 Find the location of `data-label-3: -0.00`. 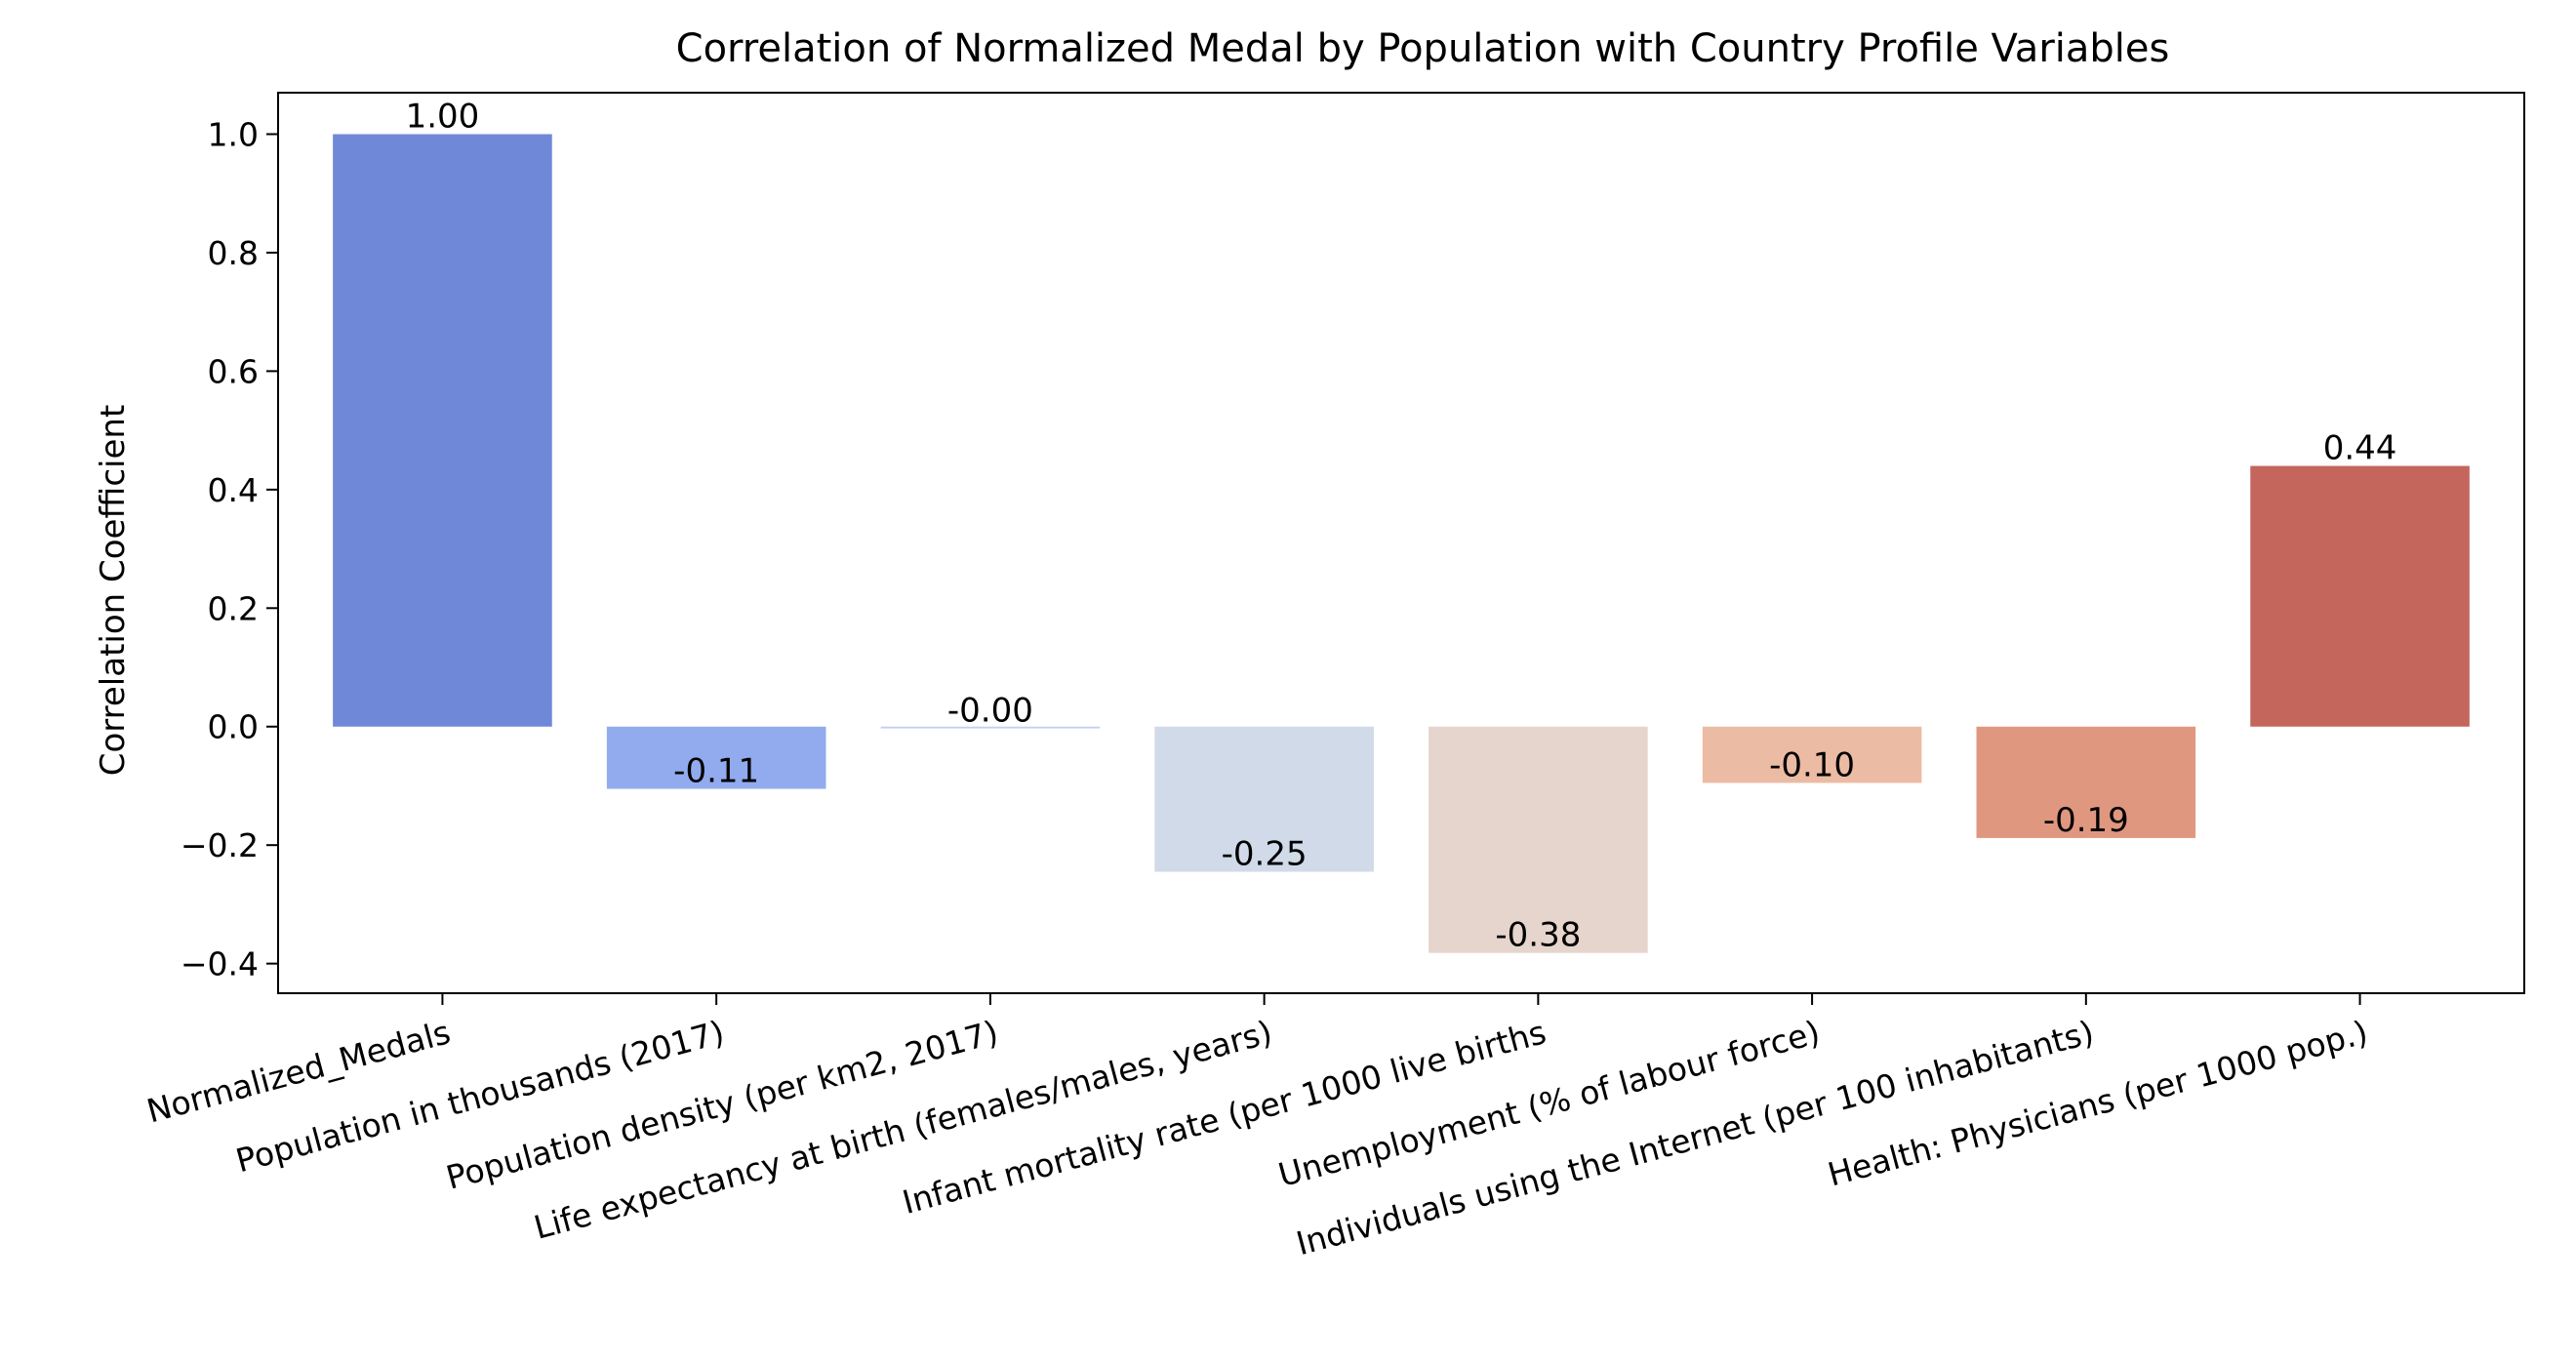

data-label-3: -0.00 is located at coordinates (990, 711).